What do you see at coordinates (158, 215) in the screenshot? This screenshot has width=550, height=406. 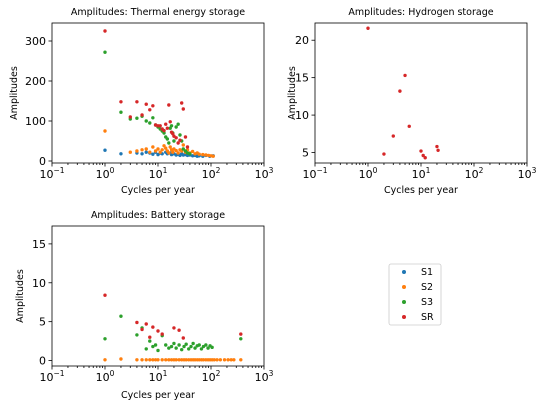 I see `chart-title: Amplitudes: Battery storage` at bounding box center [158, 215].